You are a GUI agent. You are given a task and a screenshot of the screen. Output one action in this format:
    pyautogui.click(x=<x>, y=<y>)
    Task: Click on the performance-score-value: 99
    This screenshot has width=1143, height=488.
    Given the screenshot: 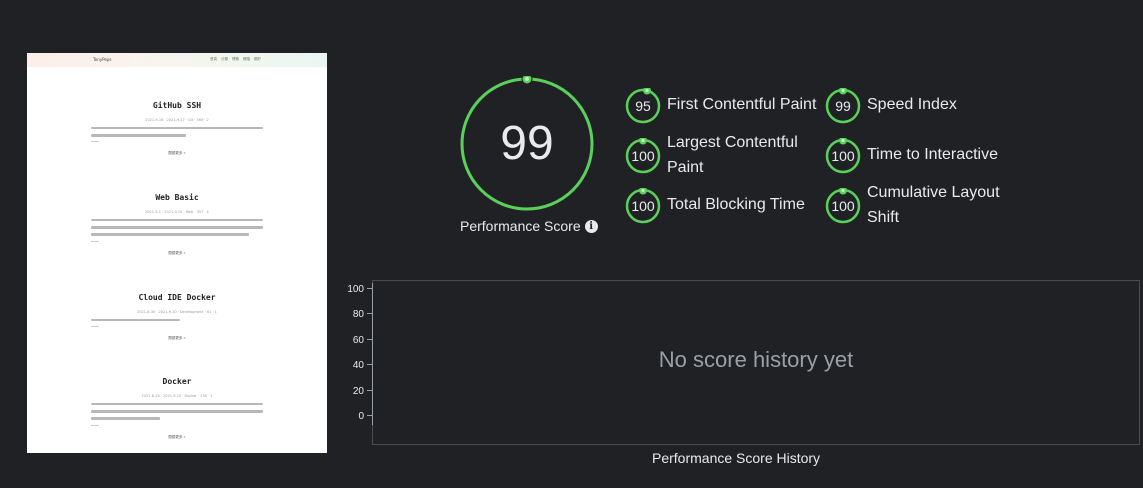 What is the action you would take?
    pyautogui.click(x=527, y=143)
    